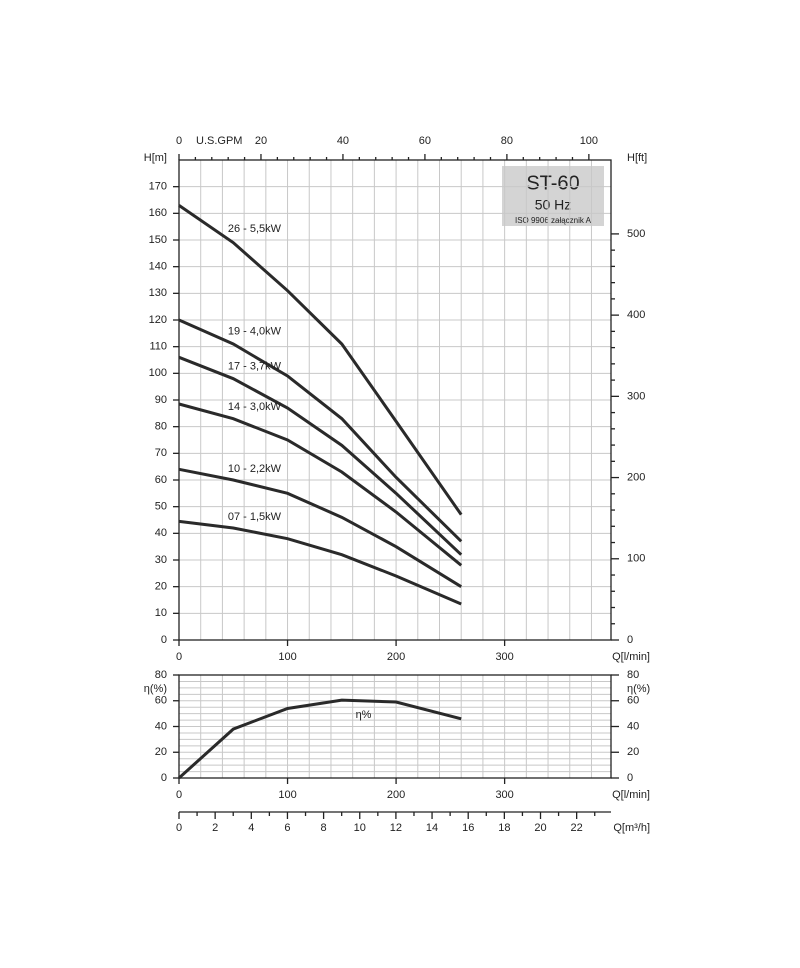 This screenshot has height=968, width=800. What do you see at coordinates (215, 828) in the screenshot?
I see `x-tick-label: 2` at bounding box center [215, 828].